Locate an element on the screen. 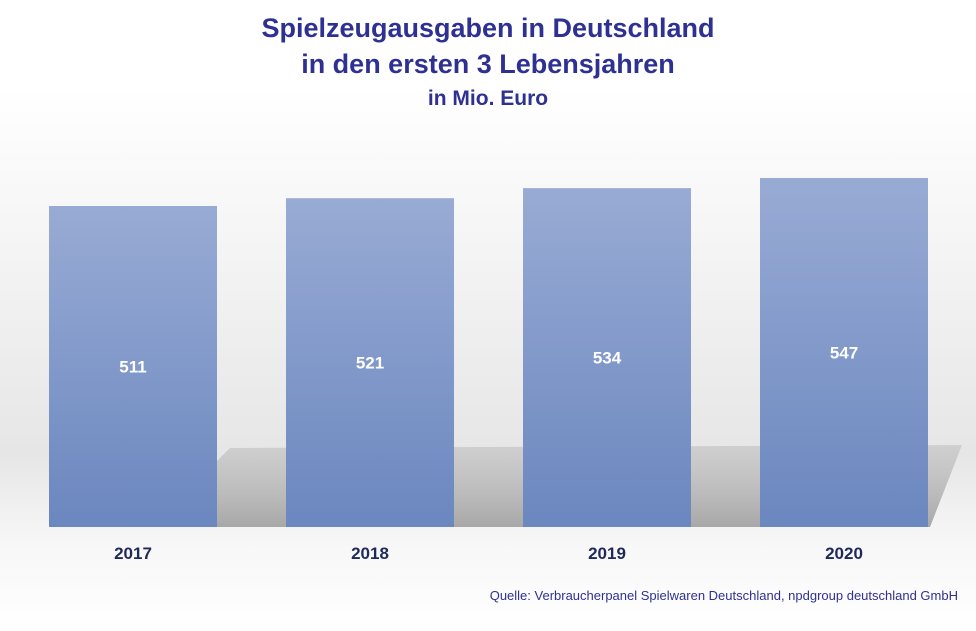 The width and height of the screenshot is (976, 631). bar-2019 is located at coordinates (607, 357).